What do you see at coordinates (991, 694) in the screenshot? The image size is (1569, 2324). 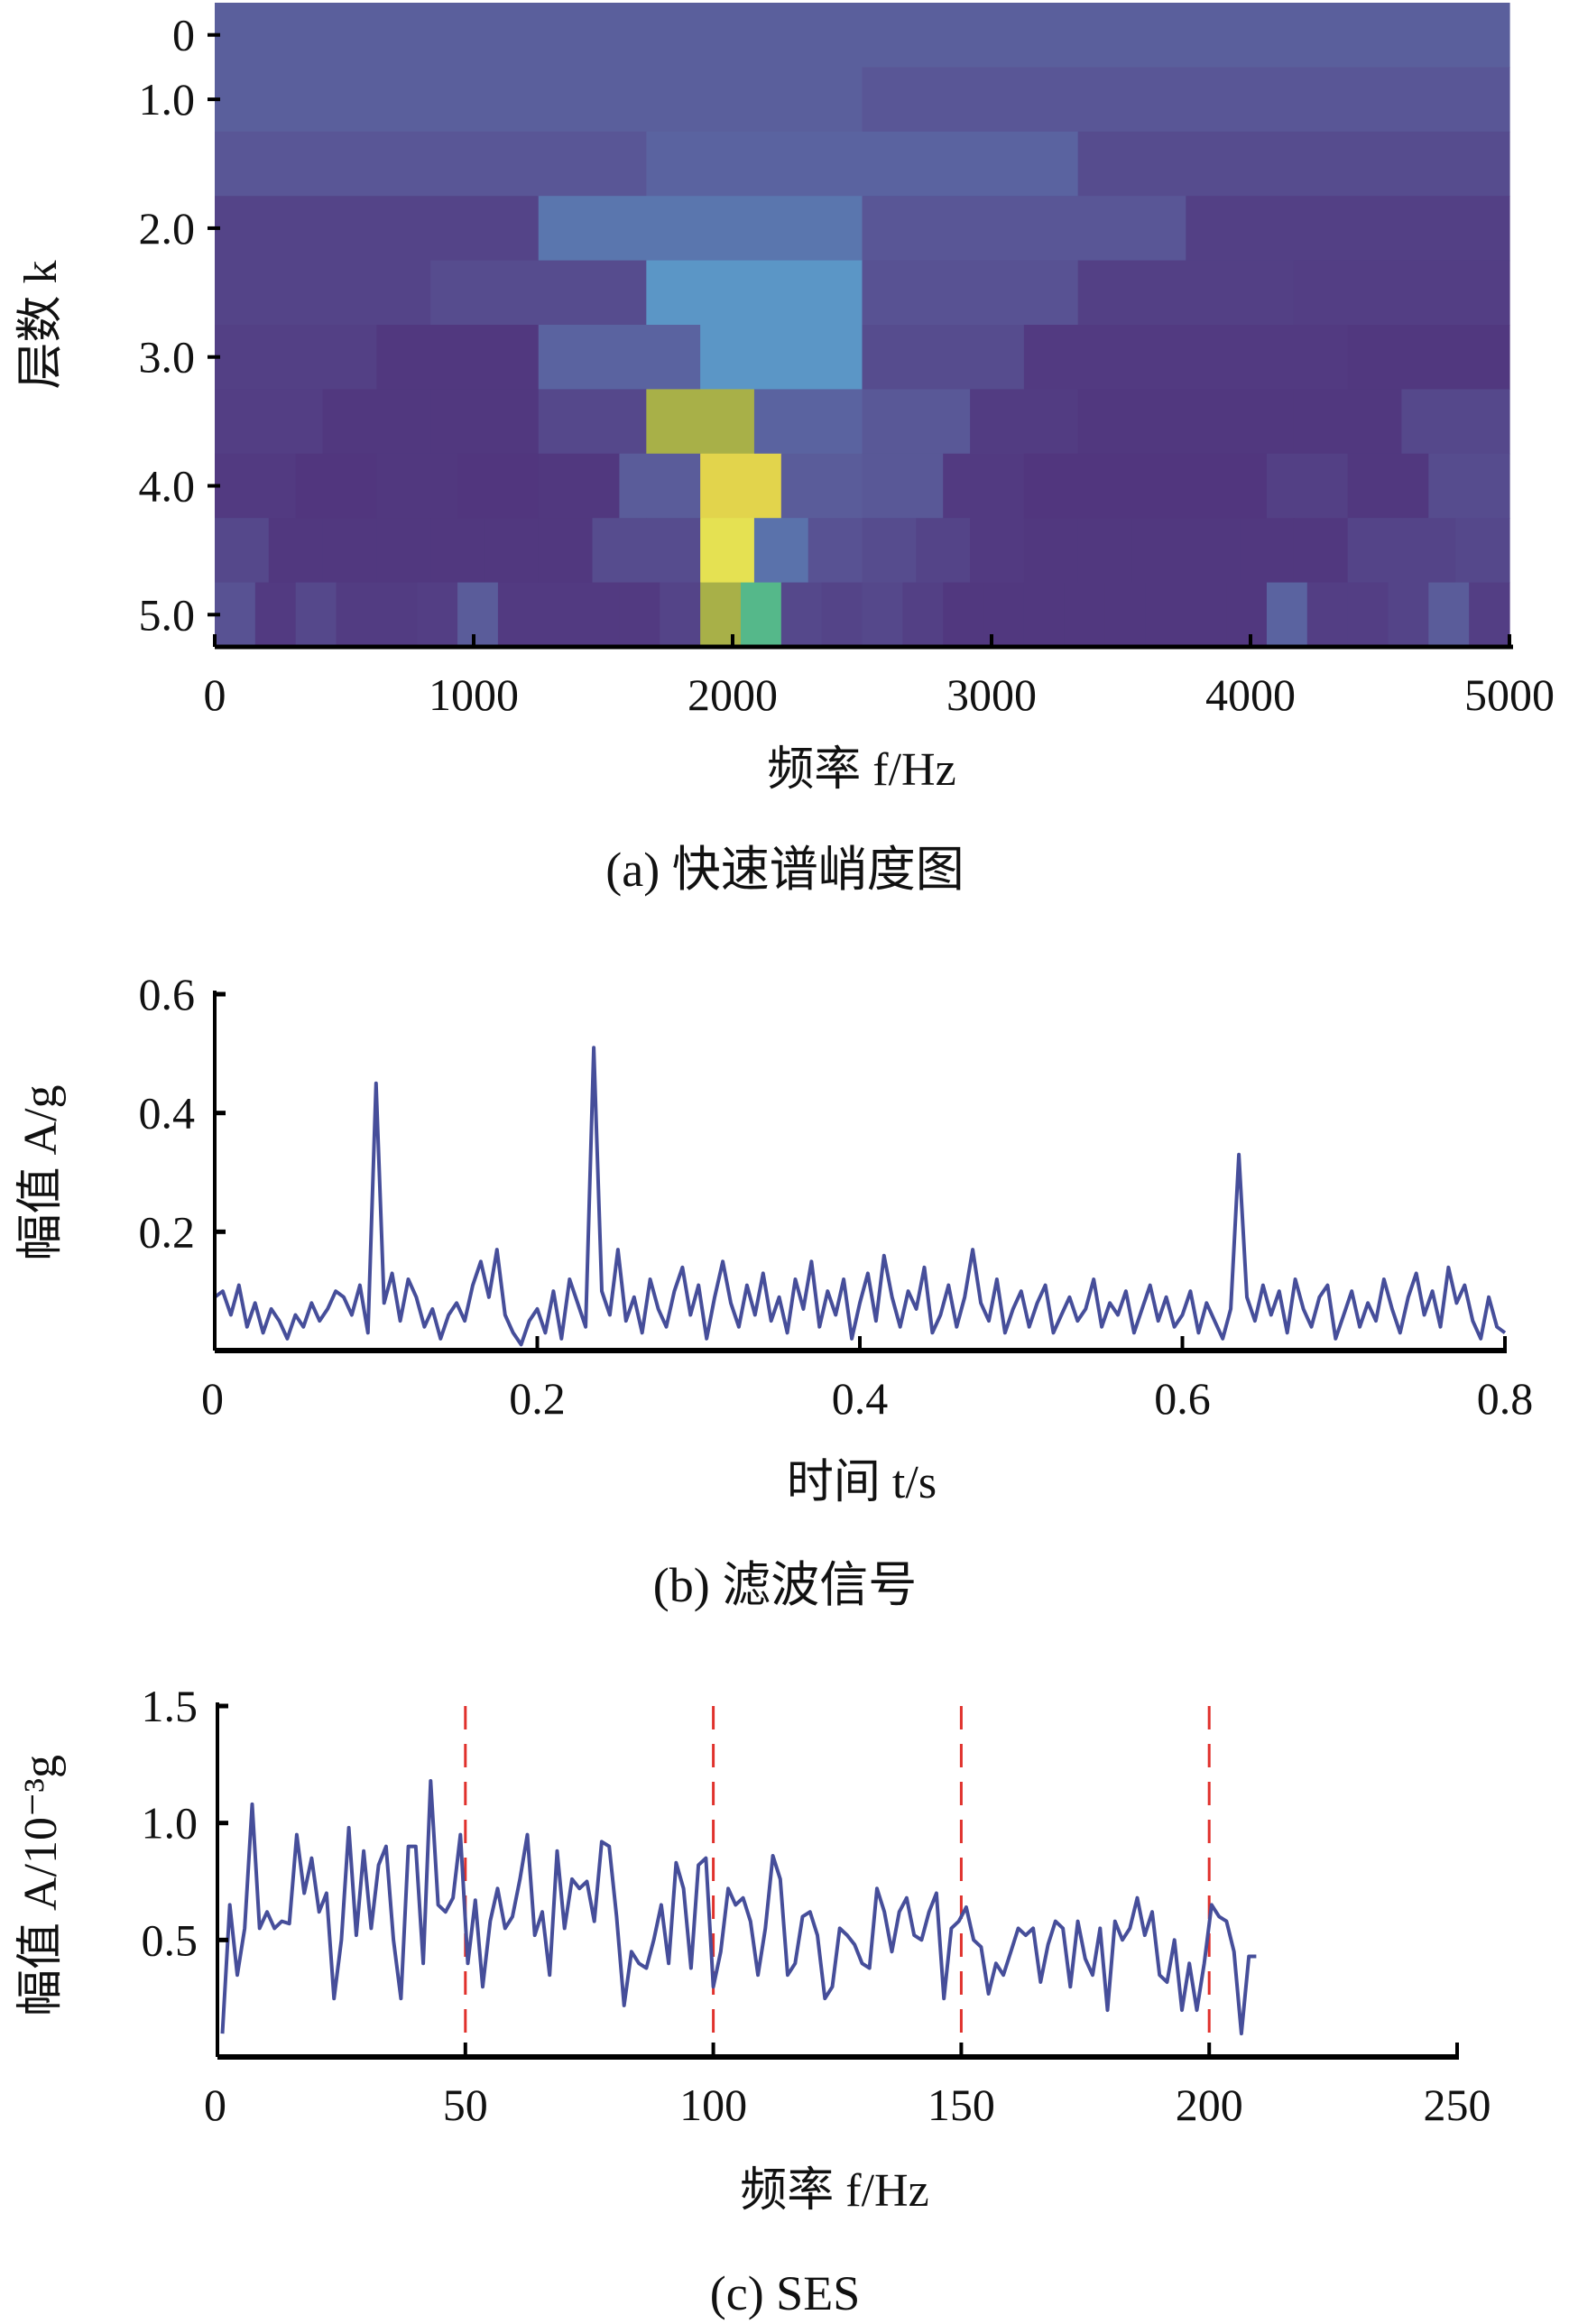 I see `x-tick-label: 3000` at bounding box center [991, 694].